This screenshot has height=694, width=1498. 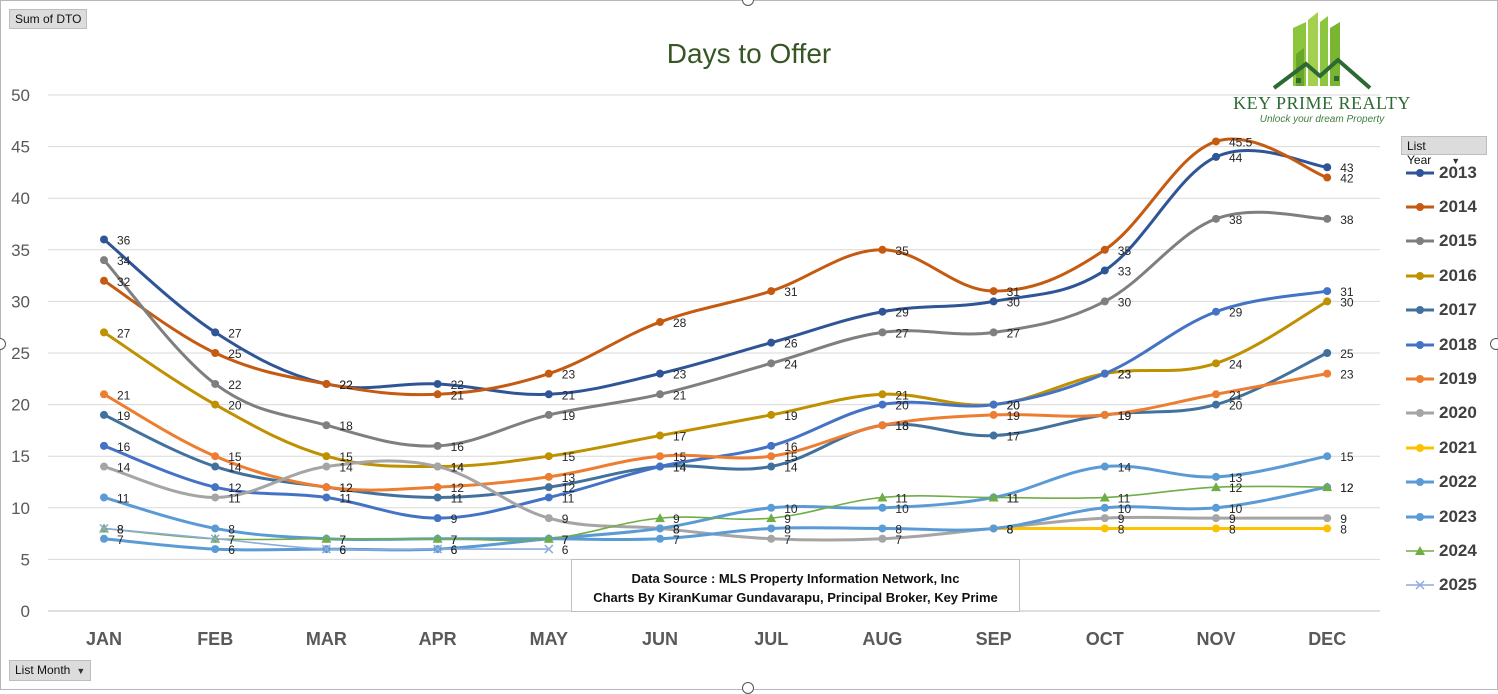 What do you see at coordinates (569, 457) in the screenshot?
I see `data-label: 15` at bounding box center [569, 457].